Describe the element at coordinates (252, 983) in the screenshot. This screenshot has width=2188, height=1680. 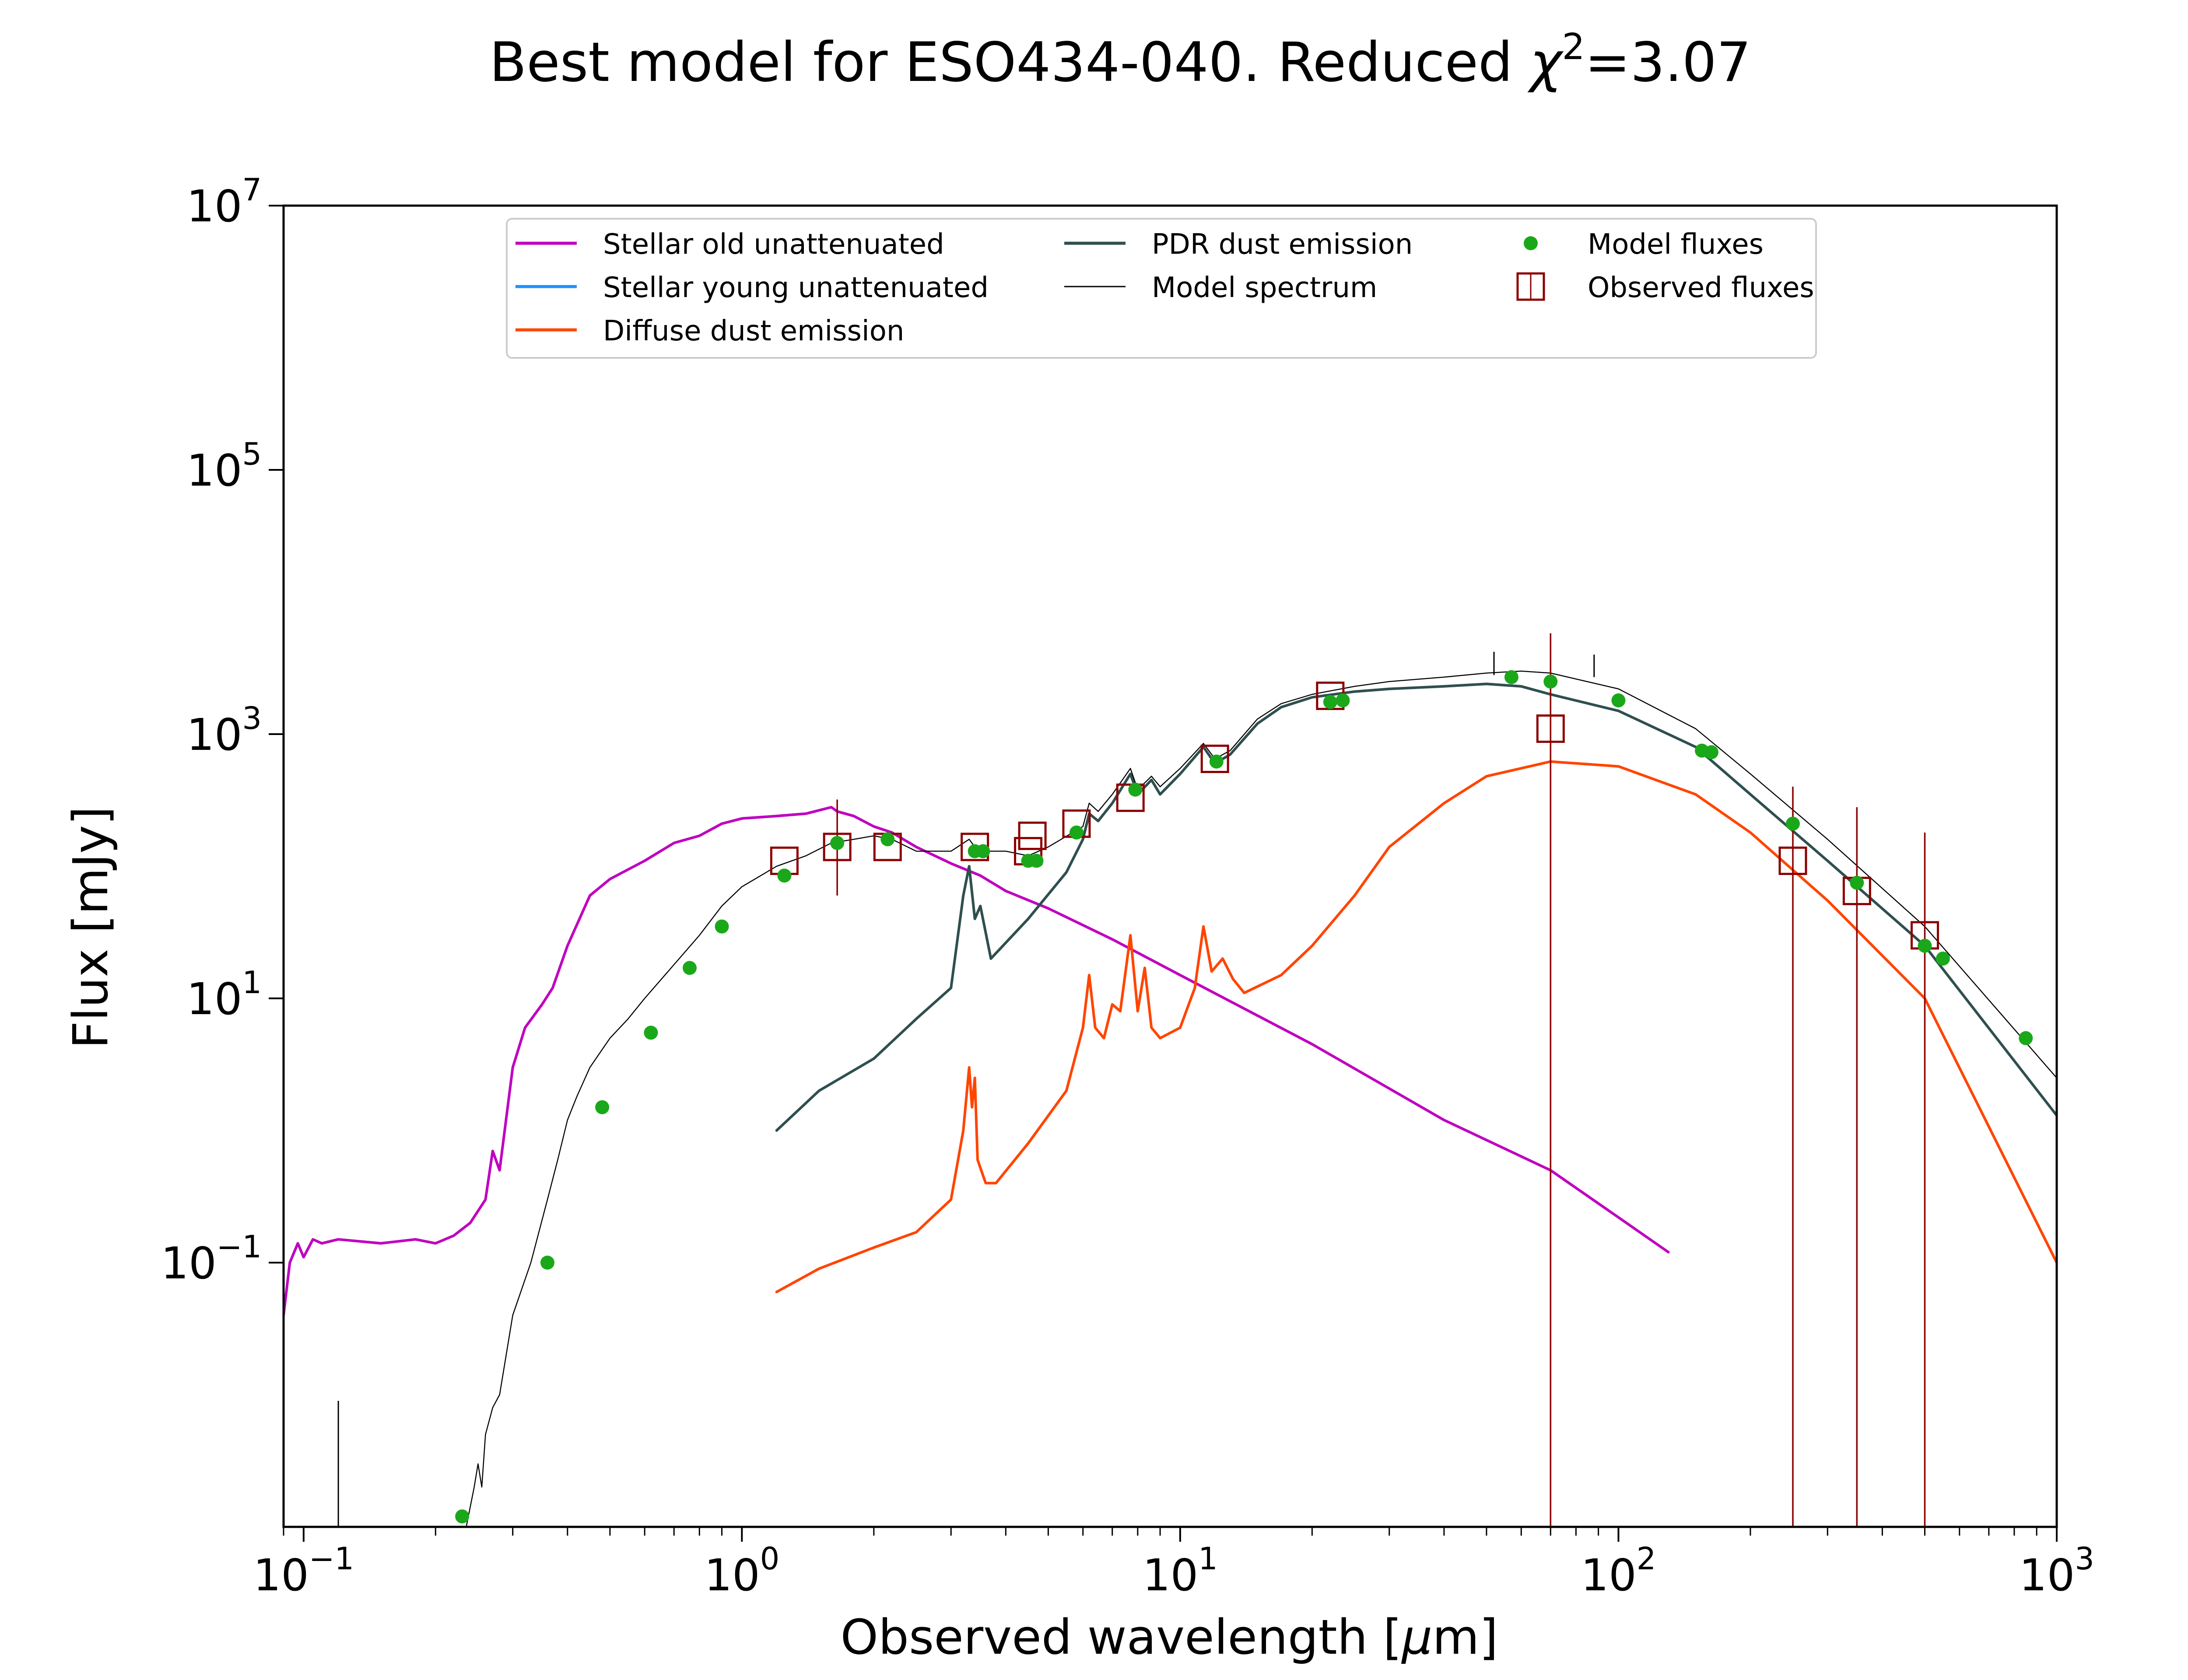
I see `y-tick-label-exponent: 1` at that location.